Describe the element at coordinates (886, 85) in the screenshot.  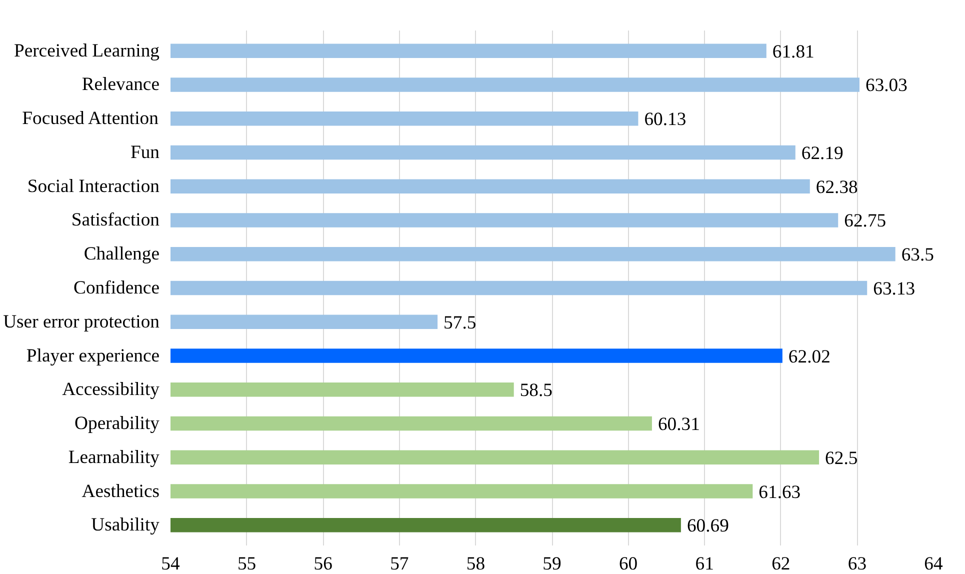
I see `data-label: 63.03` at that location.